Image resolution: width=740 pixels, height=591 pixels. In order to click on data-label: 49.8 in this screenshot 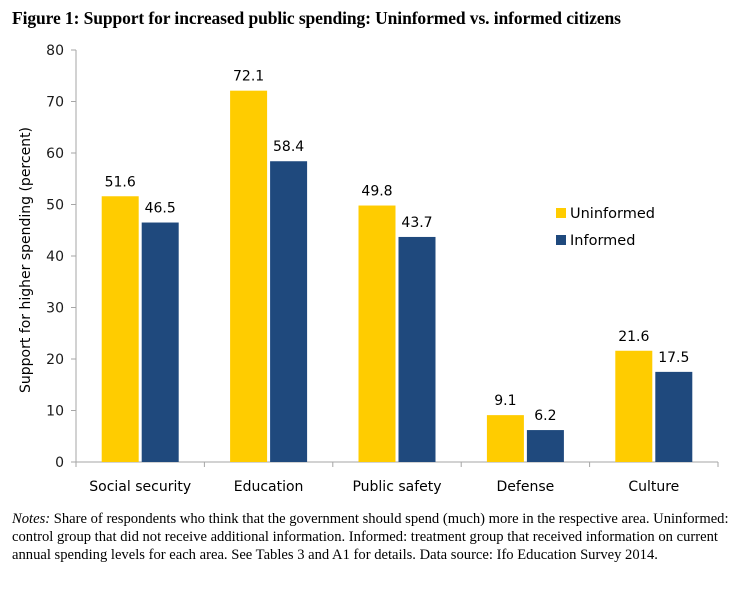, I will do `click(376, 192)`.